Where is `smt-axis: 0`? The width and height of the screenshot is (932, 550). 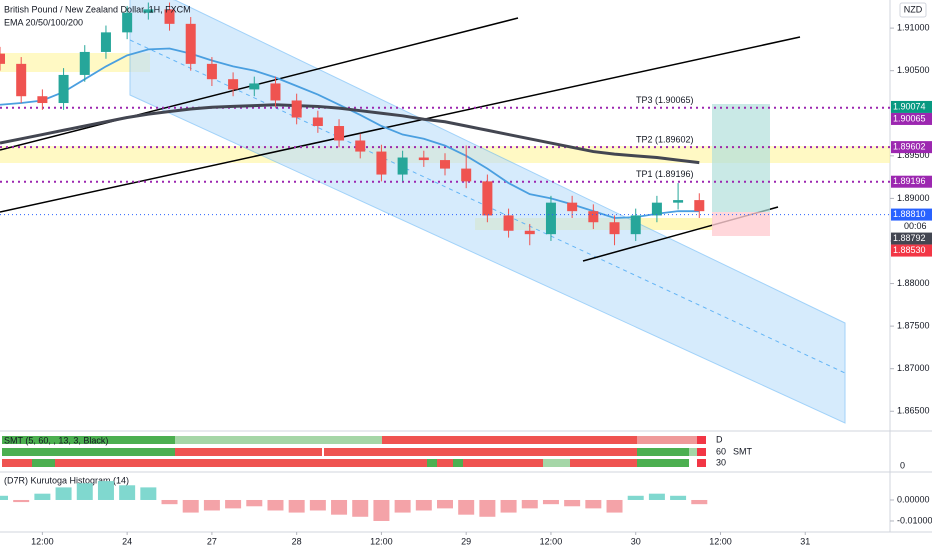
smt-axis: 0 is located at coordinates (902, 465).